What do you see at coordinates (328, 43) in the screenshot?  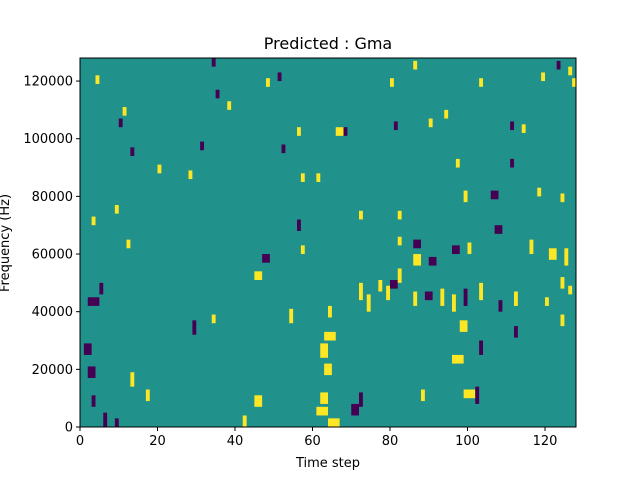 I see `chart-title: Predicted : Gma` at bounding box center [328, 43].